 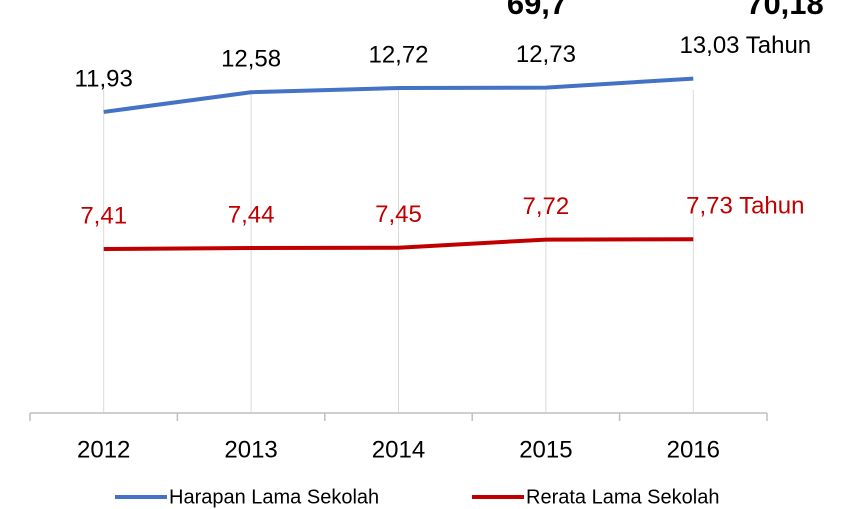 What do you see at coordinates (545, 449) in the screenshot?
I see `x-tick-label: 2015` at bounding box center [545, 449].